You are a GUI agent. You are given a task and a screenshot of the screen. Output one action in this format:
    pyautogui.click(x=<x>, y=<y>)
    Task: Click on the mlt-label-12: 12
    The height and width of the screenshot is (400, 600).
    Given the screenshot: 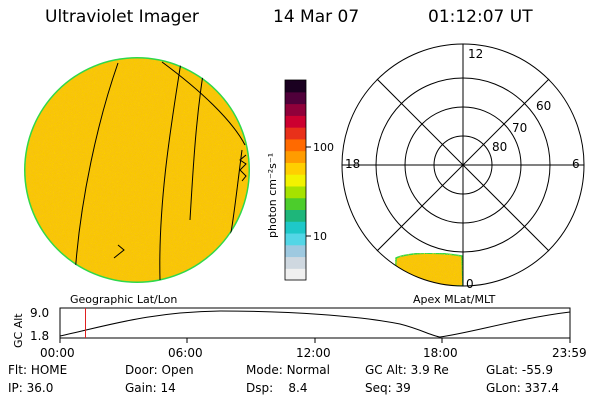 What is the action you would take?
    pyautogui.click(x=475, y=54)
    